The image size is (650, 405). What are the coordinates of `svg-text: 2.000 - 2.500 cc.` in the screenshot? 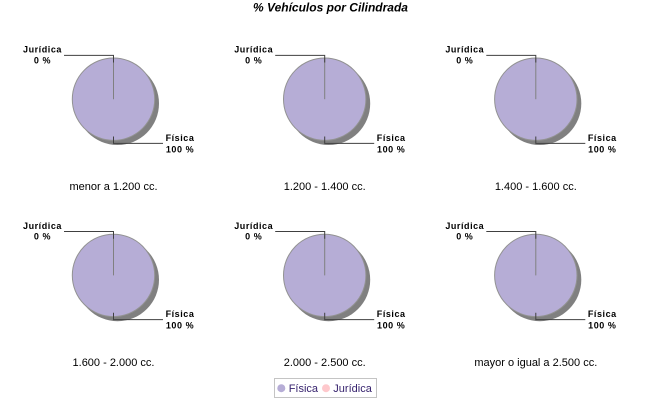 It's located at (325, 363).